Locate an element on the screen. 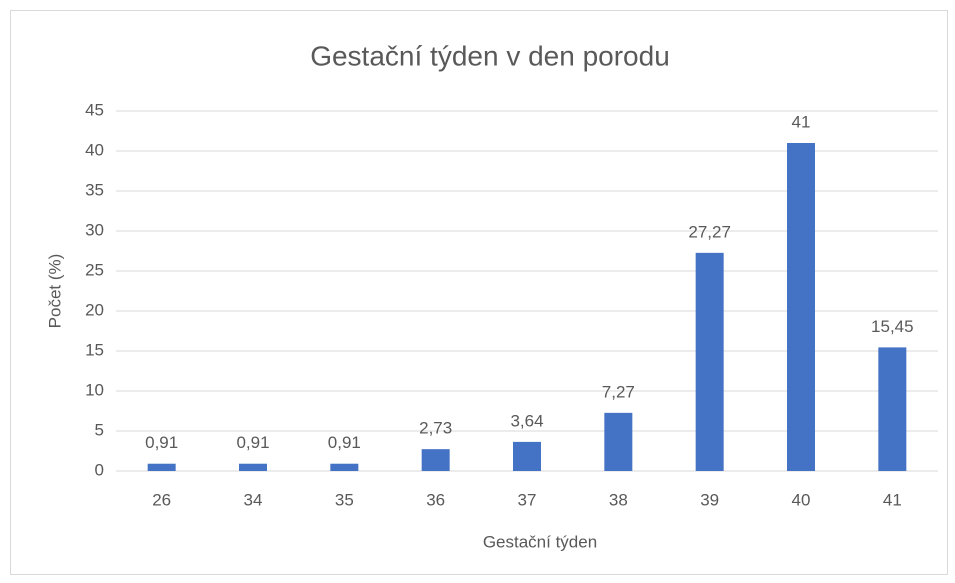 The image size is (955, 583). x-axis-title: Gestační týden is located at coordinates (540, 541).